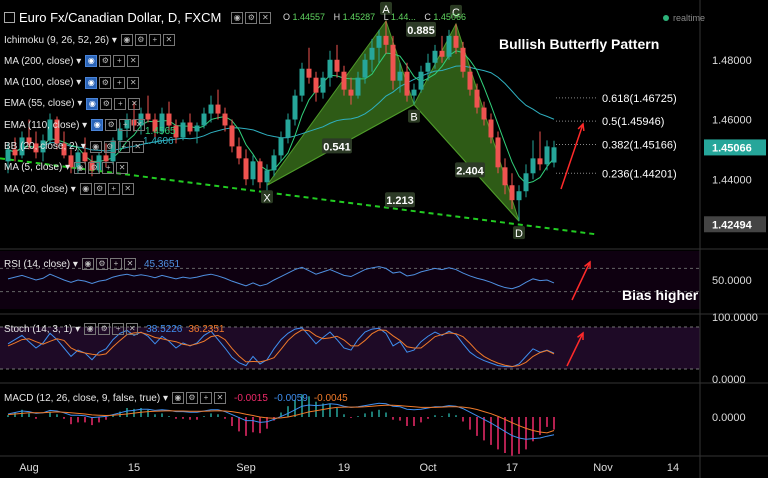 The image size is (768, 478). I want to click on pane-label: Stoch (14, 3, 1) ▾, so click(42, 329).